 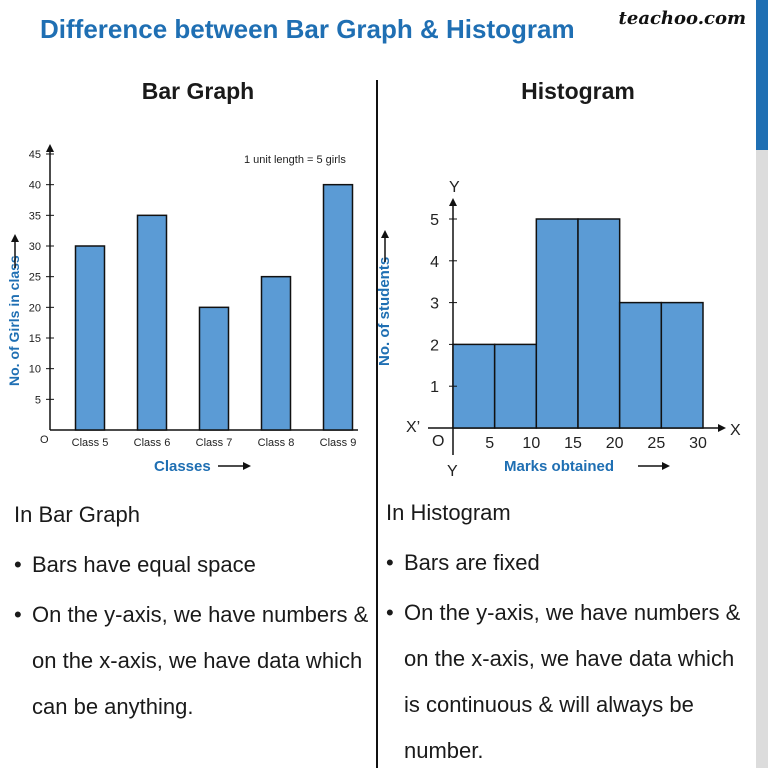 I want to click on bar-y-label-arrowhead, so click(x=15, y=238).